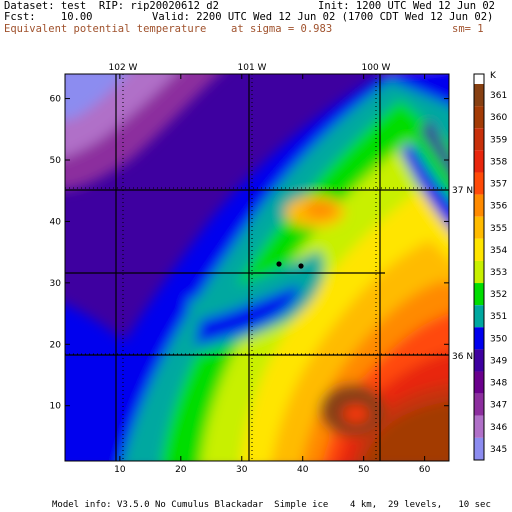  I want to click on colorbar-label: 359, so click(498, 140).